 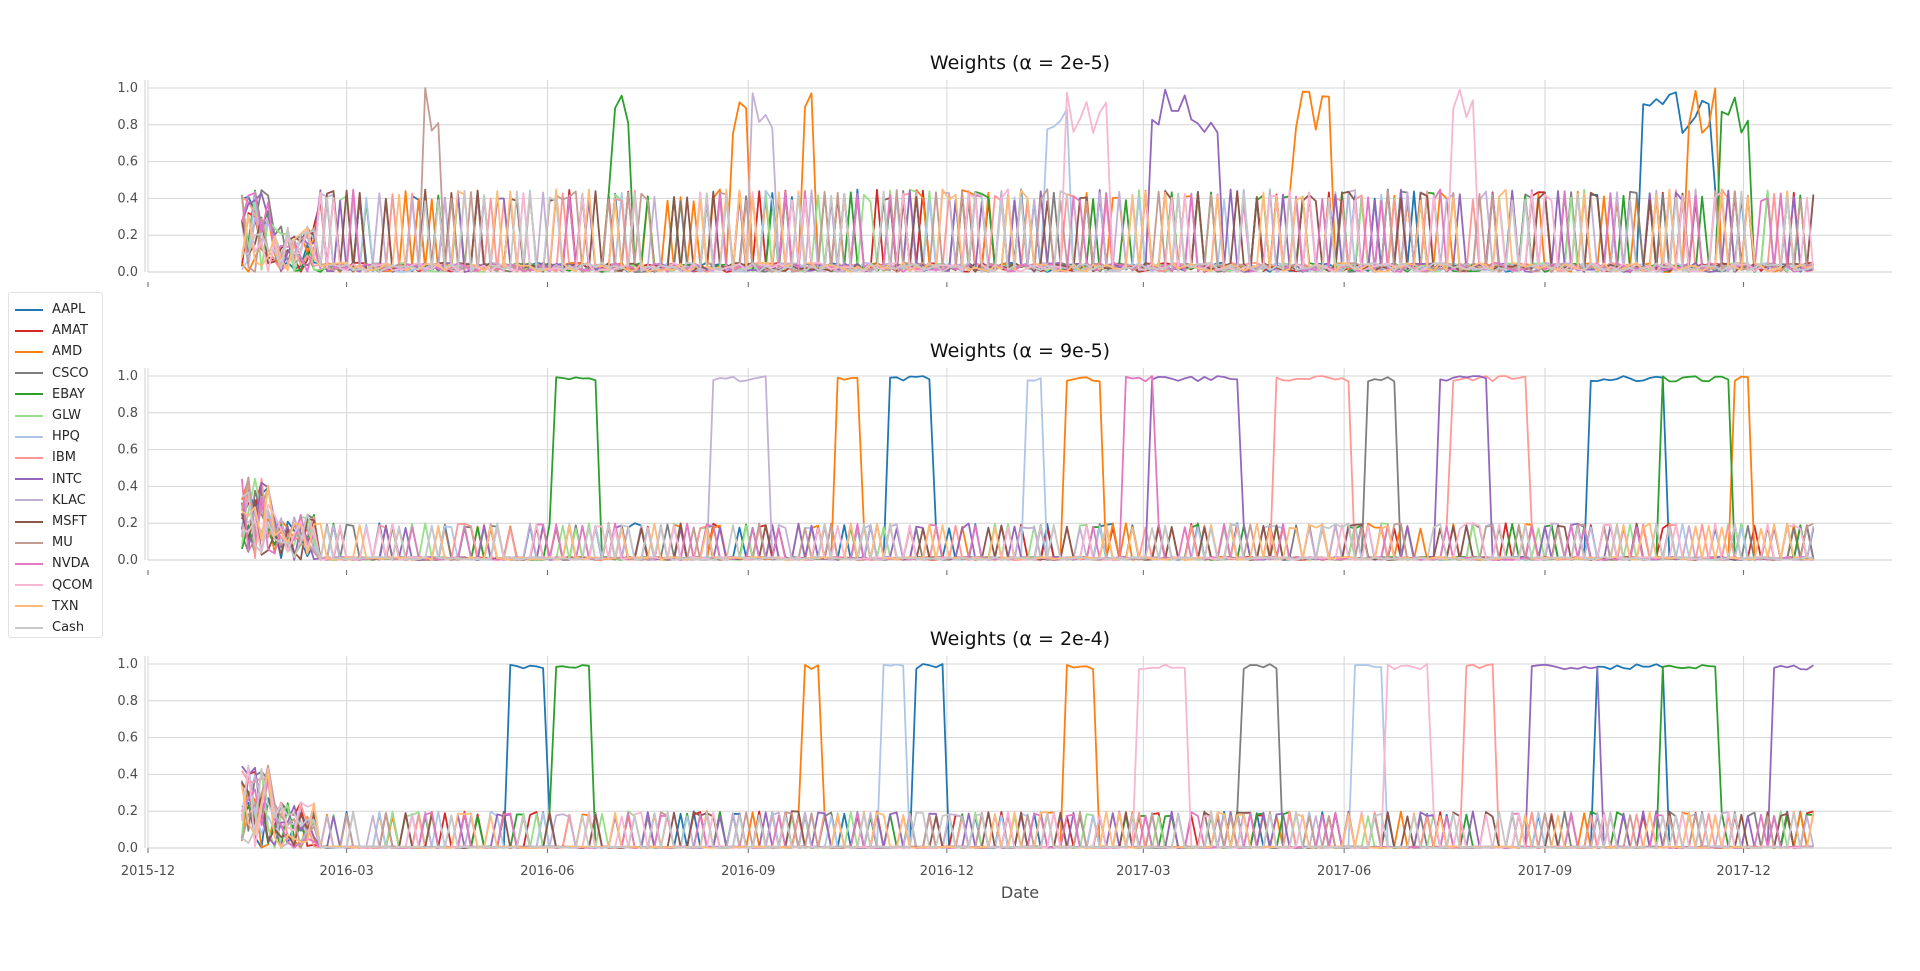 What do you see at coordinates (50, 309) in the screenshot?
I see `legend-item-aapl: AAPL` at bounding box center [50, 309].